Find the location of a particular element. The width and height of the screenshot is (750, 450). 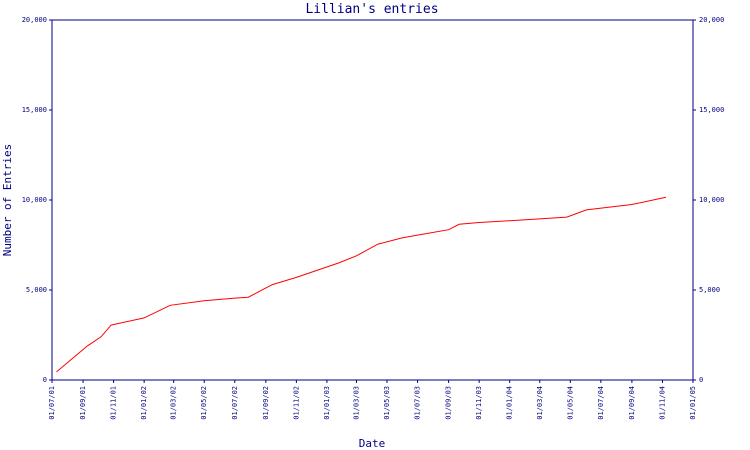

x-tick-label: 01/03/04 is located at coordinates (540, 403).